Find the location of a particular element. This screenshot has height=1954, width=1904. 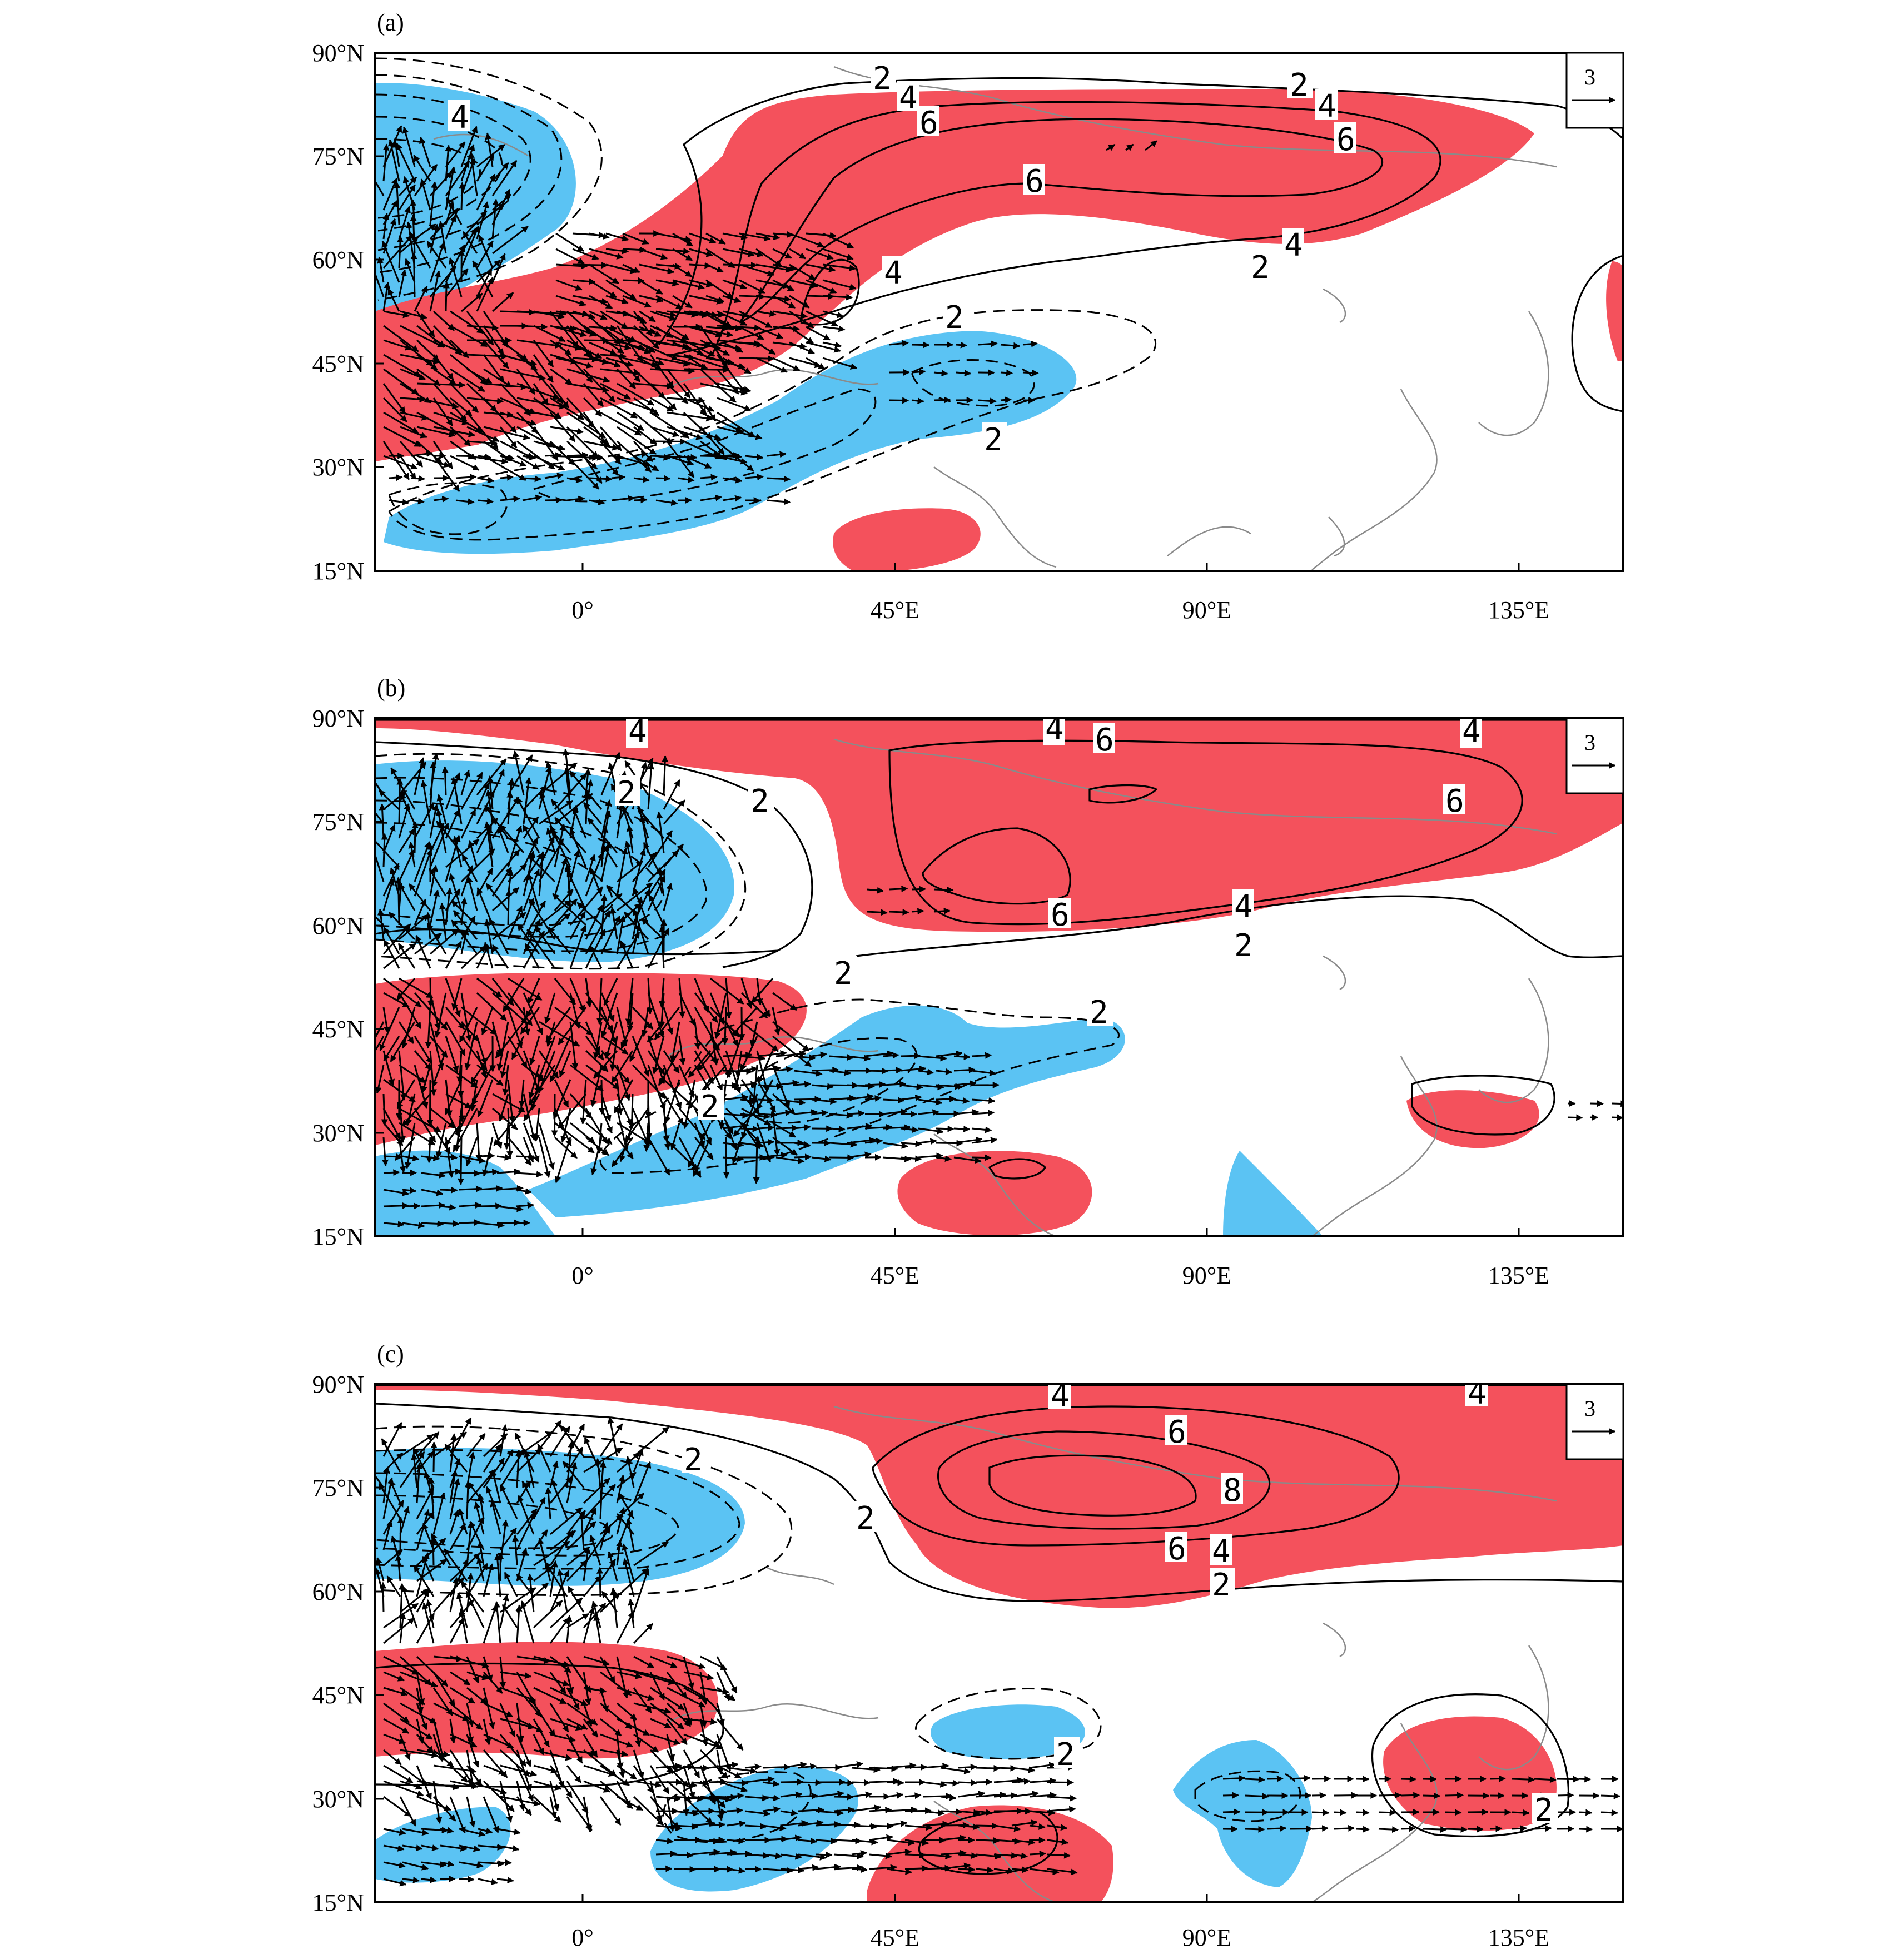

lat-label-60n: 60°N is located at coordinates (338, 260).